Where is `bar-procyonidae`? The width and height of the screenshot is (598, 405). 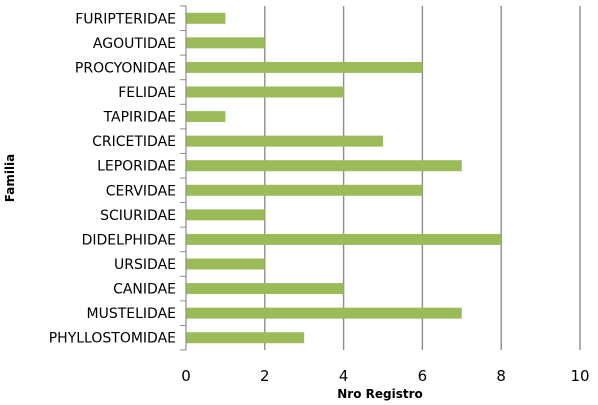
bar-procyonidae is located at coordinates (304, 67).